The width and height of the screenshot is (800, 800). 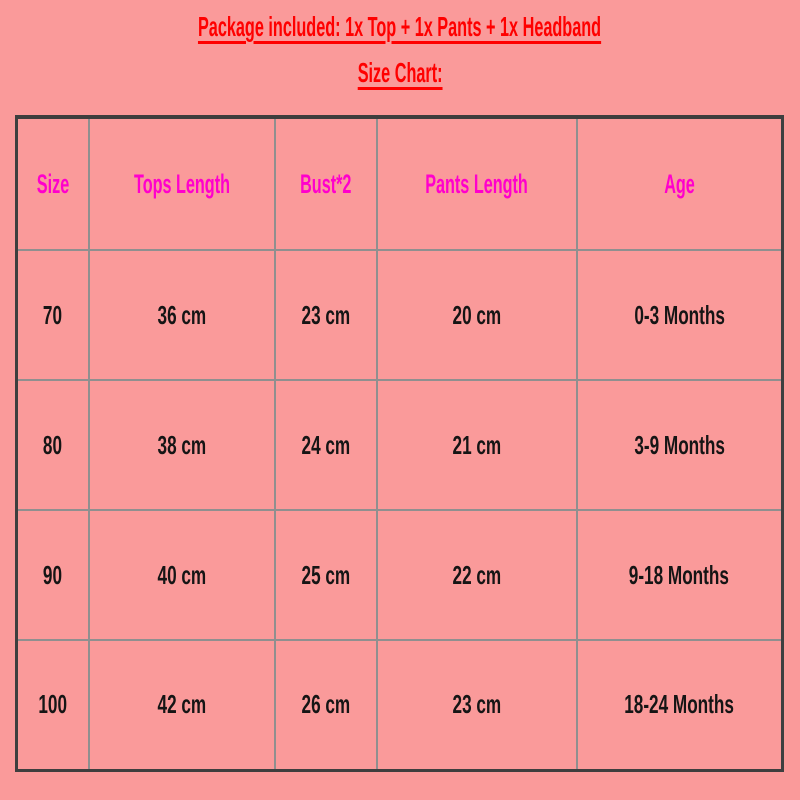 I want to click on cell-tops-length-value: 36 cm, so click(x=181, y=314).